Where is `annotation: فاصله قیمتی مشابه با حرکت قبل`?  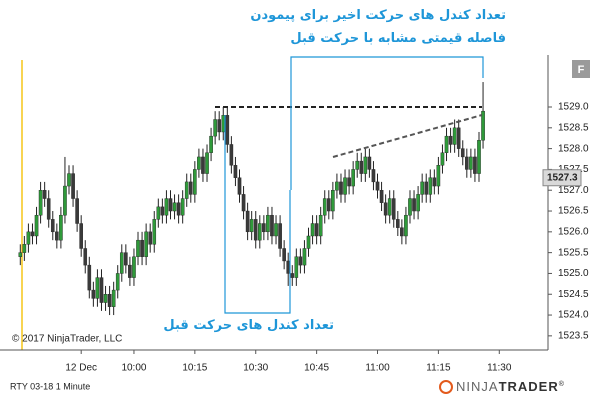 annotation: فاصله قیمتی مشابه با حرکت قبل is located at coordinates (398, 38).